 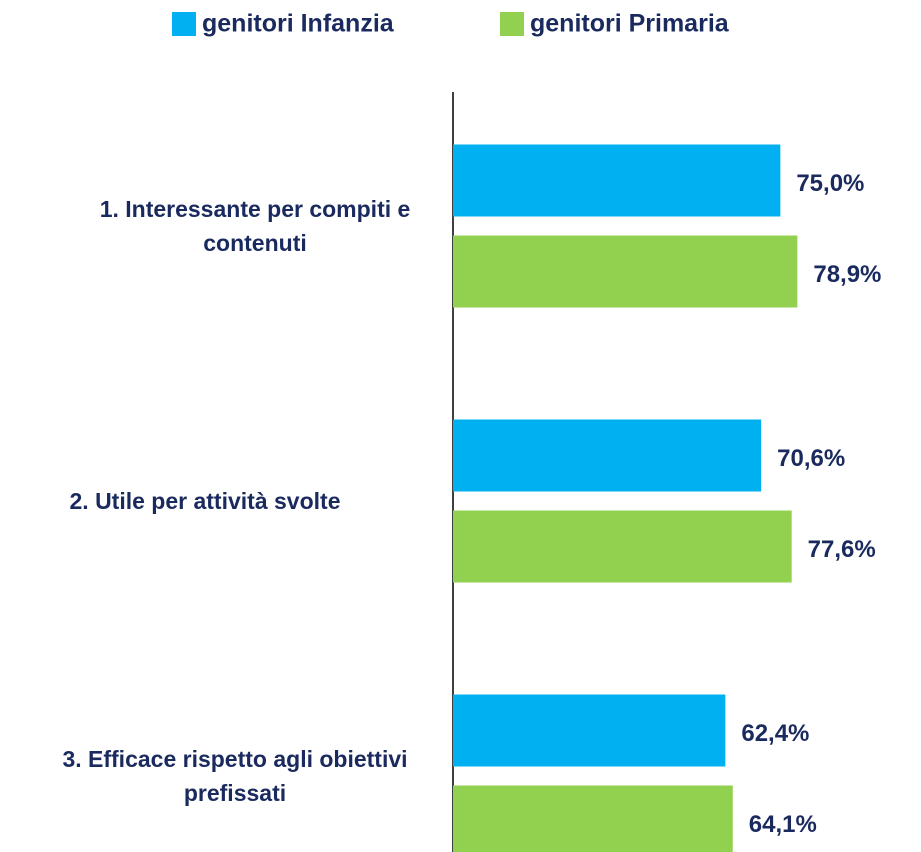 What do you see at coordinates (811, 458) in the screenshot?
I see `value-label: 70,6%` at bounding box center [811, 458].